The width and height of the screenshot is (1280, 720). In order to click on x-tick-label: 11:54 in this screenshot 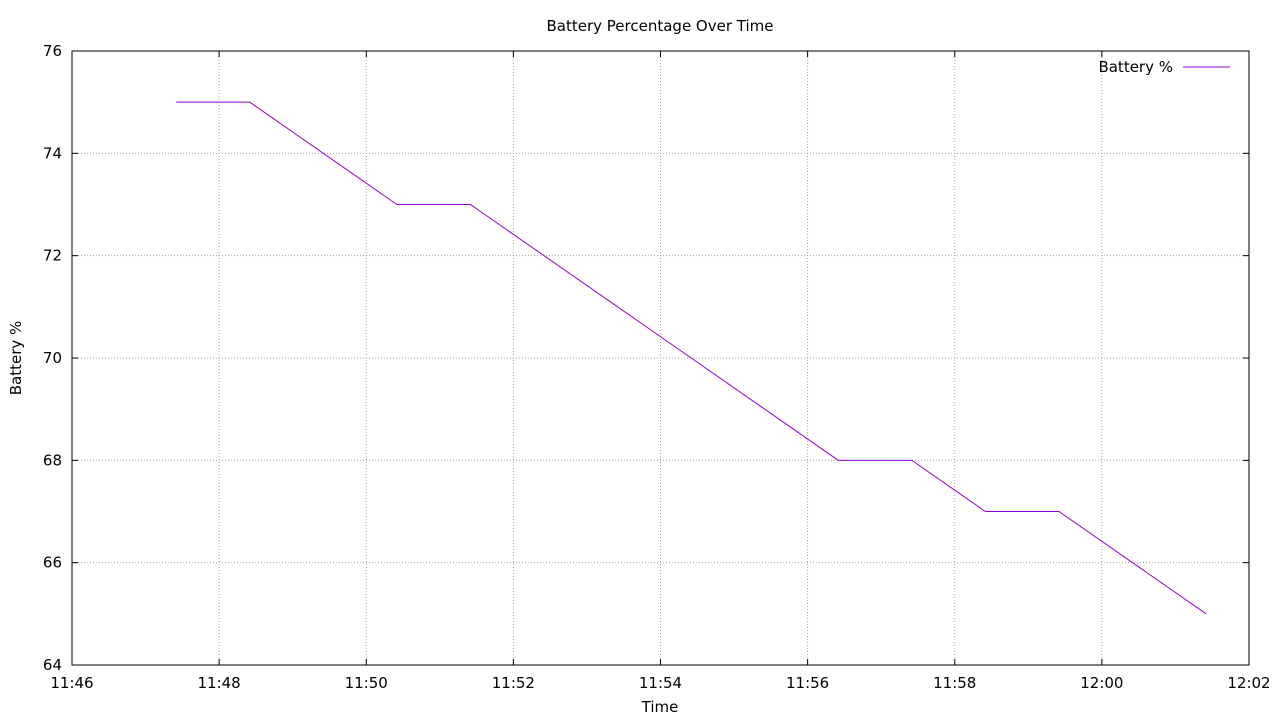, I will do `click(660, 683)`.